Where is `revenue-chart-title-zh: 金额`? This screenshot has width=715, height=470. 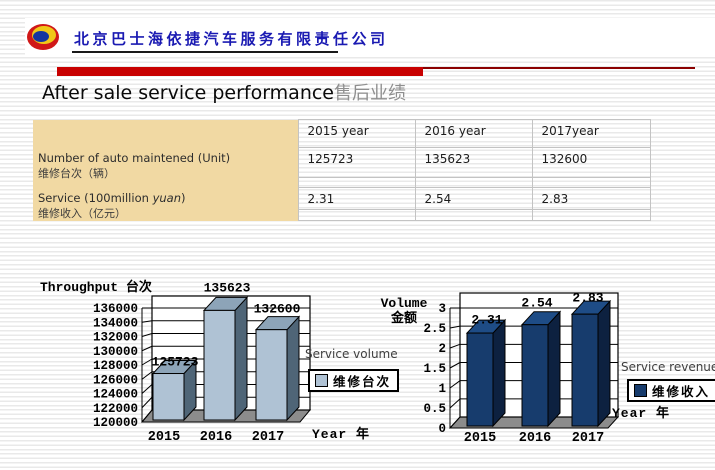 revenue-chart-title-zh: 金额 is located at coordinates (403, 318).